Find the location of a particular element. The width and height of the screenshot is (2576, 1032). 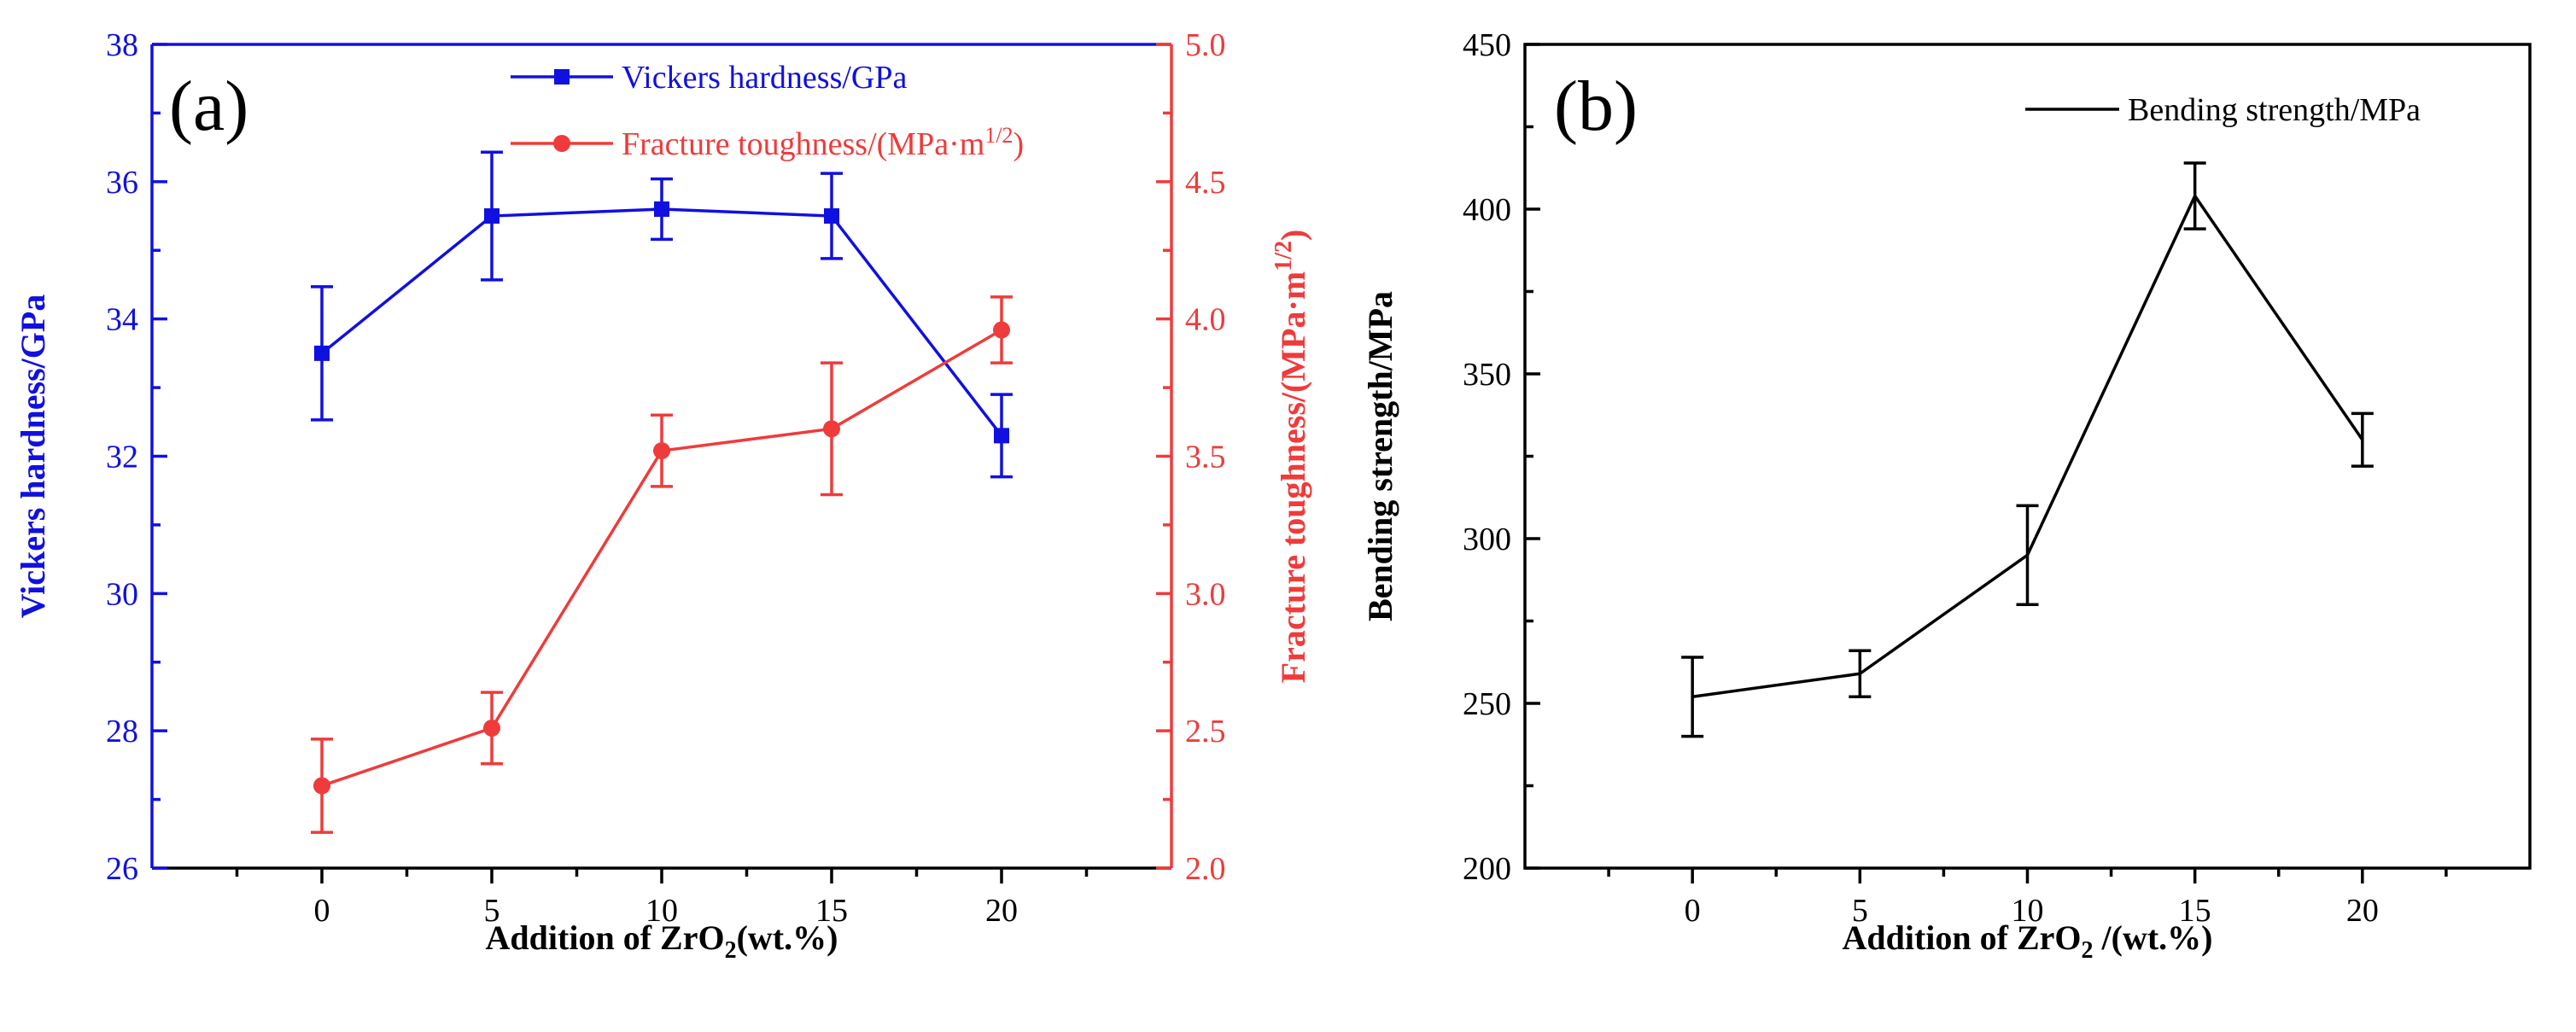

a-left-tick-label: 30 is located at coordinates (122, 594).